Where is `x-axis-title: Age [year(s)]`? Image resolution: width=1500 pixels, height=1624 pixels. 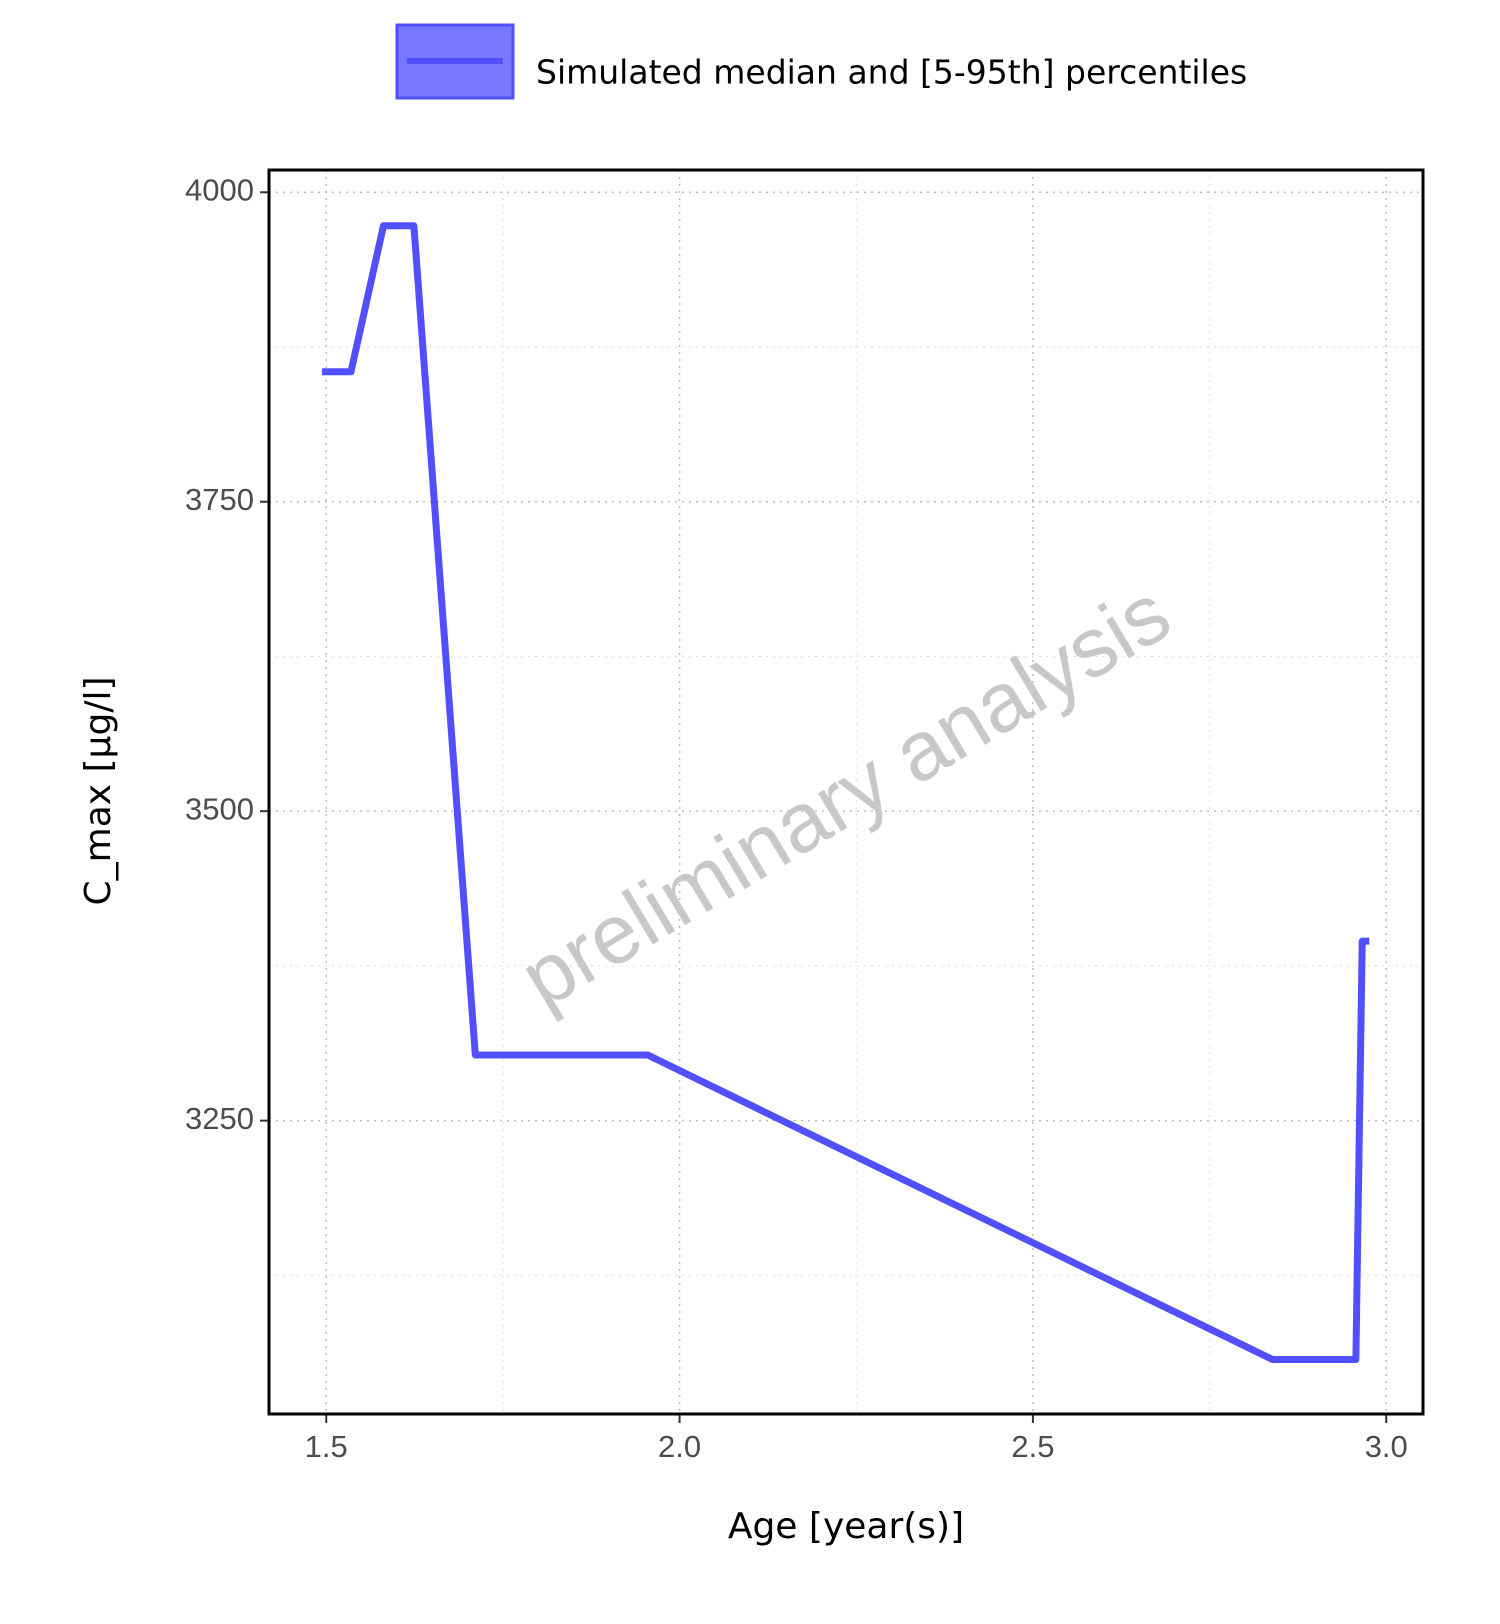 x-axis-title: Age [year(s)] is located at coordinates (846, 1526).